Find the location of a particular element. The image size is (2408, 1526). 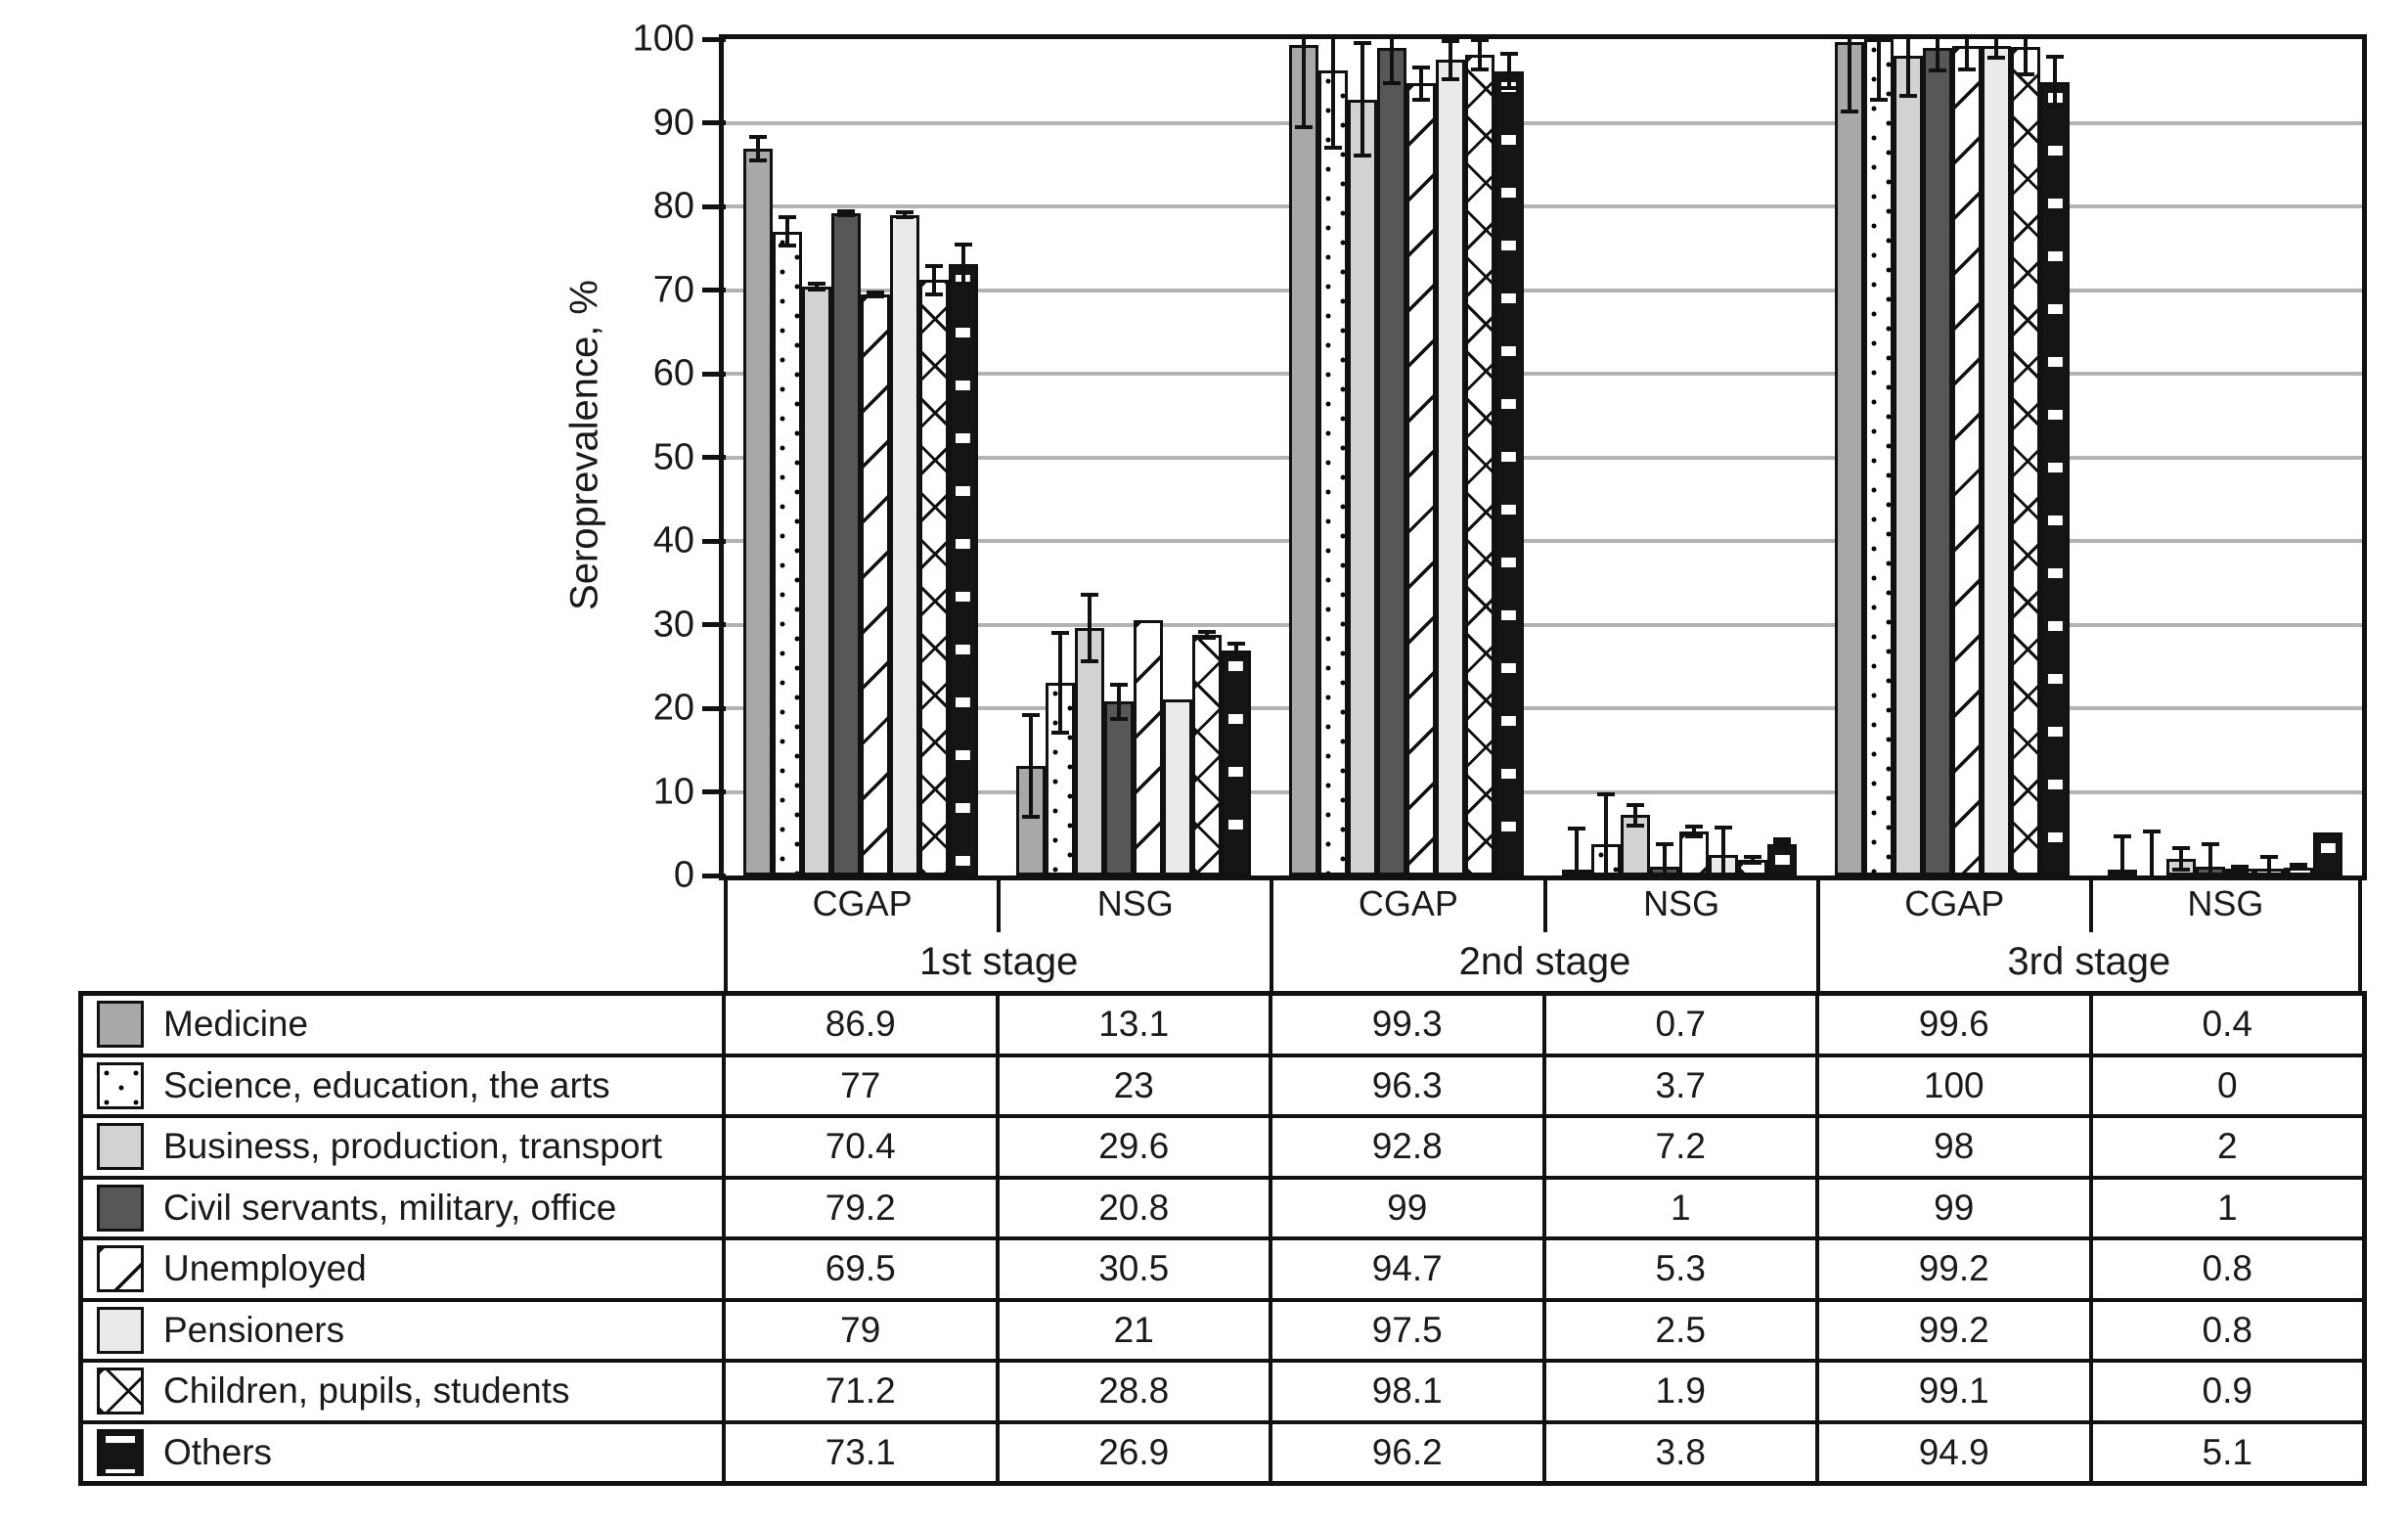

series-name: Unemployed is located at coordinates (265, 1268).